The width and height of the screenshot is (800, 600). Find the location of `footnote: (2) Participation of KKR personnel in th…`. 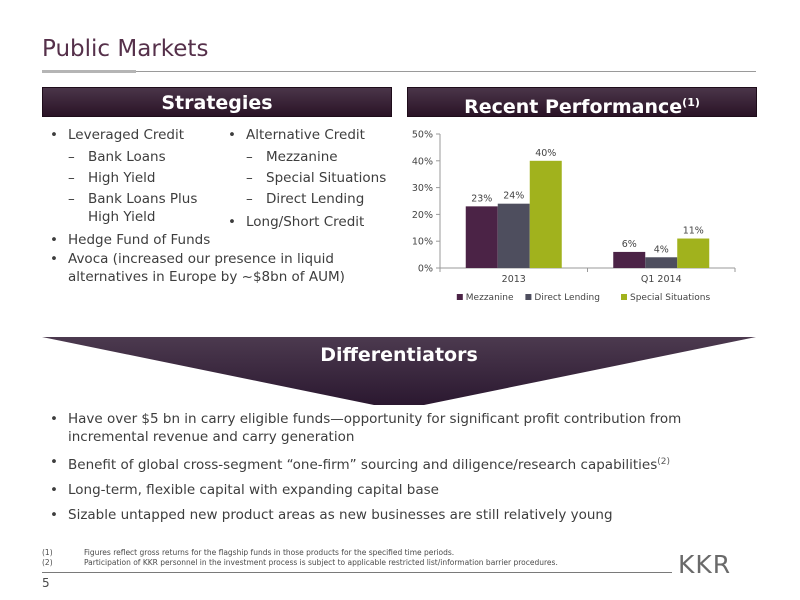

footnote: (2) Participation of KKR personnel in th… is located at coordinates (300, 563).